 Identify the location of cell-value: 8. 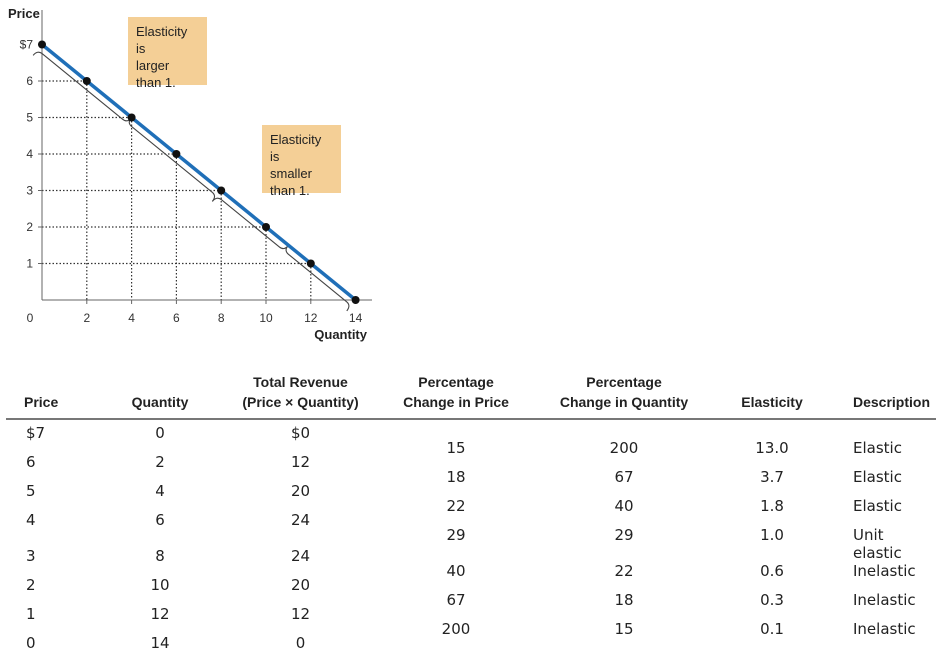
(160, 556).